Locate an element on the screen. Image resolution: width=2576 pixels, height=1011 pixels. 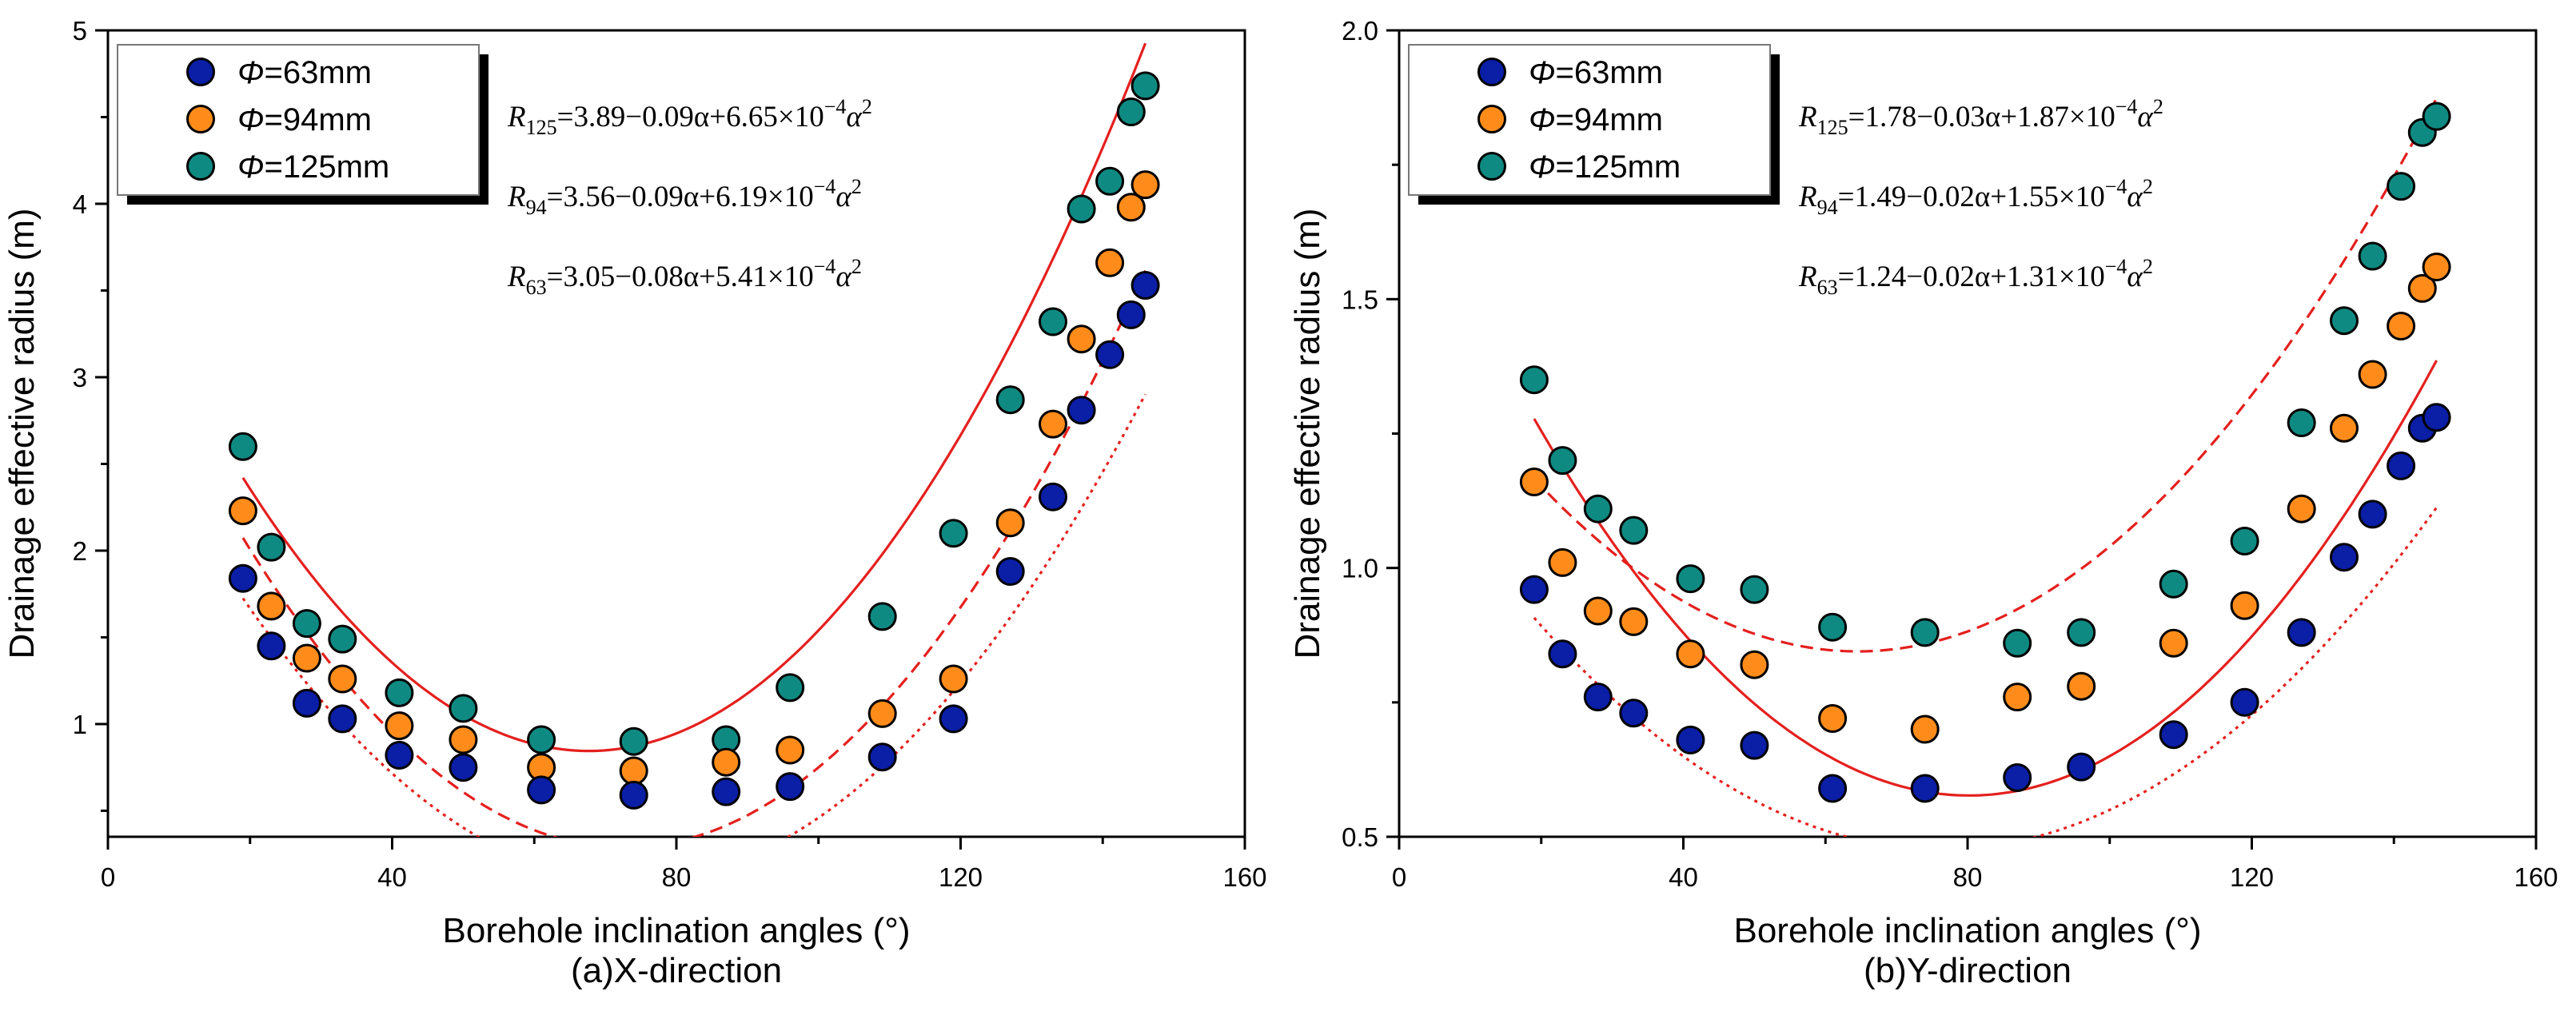
legend-marker-63mm is located at coordinates (1491, 72).